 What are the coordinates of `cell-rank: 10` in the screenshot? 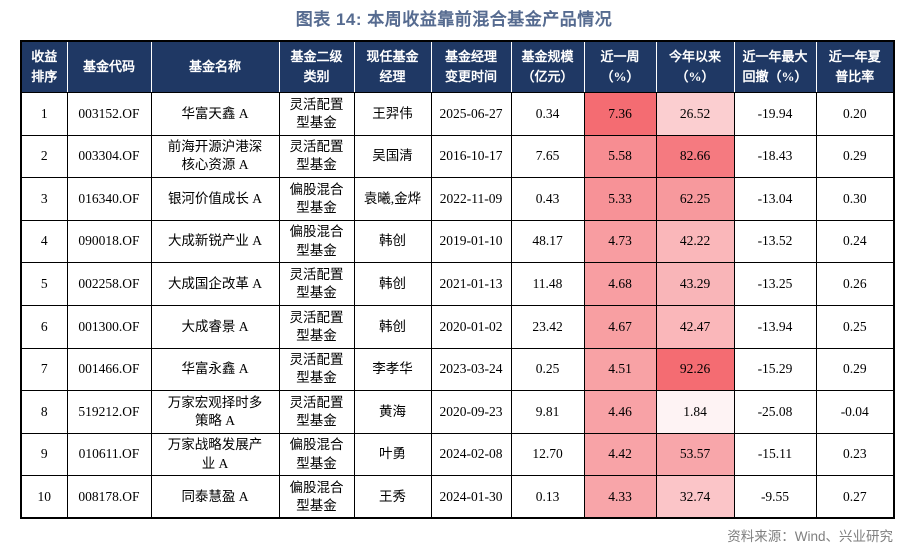 It's located at (44, 497).